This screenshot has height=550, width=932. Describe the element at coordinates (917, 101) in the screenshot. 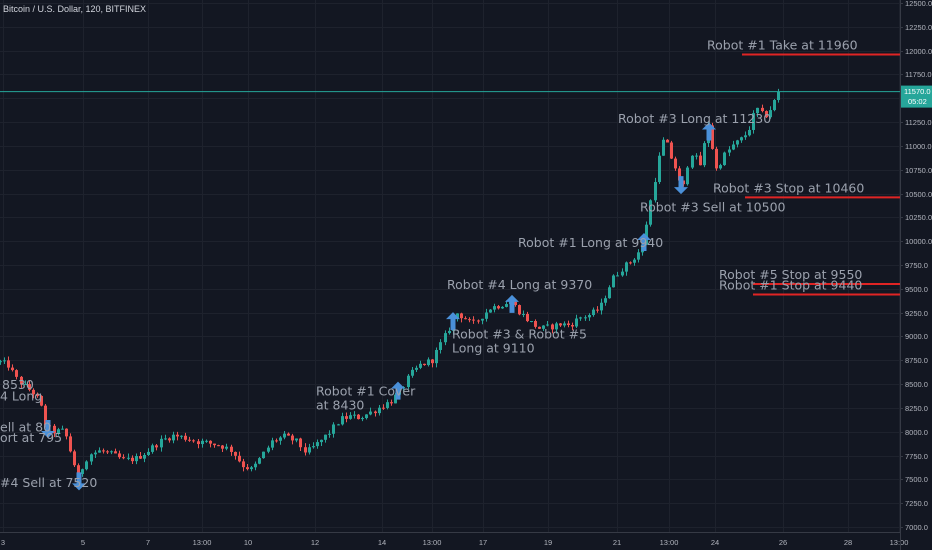

I see `last-price-countdown: 05:02` at that location.